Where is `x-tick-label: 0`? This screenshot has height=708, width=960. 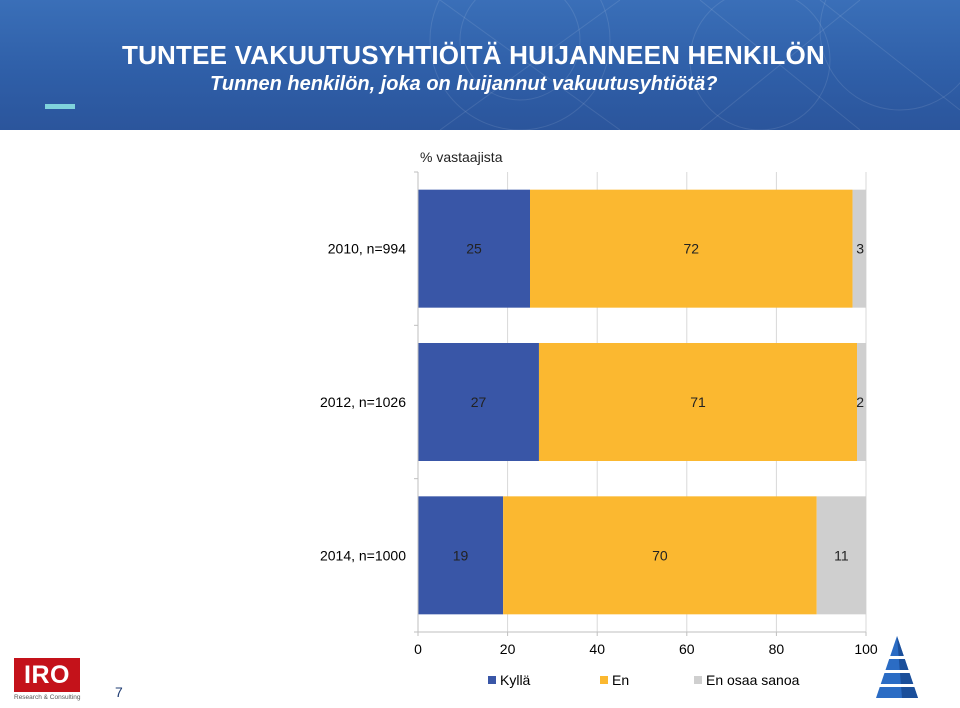
x-tick-label: 0 is located at coordinates (418, 649).